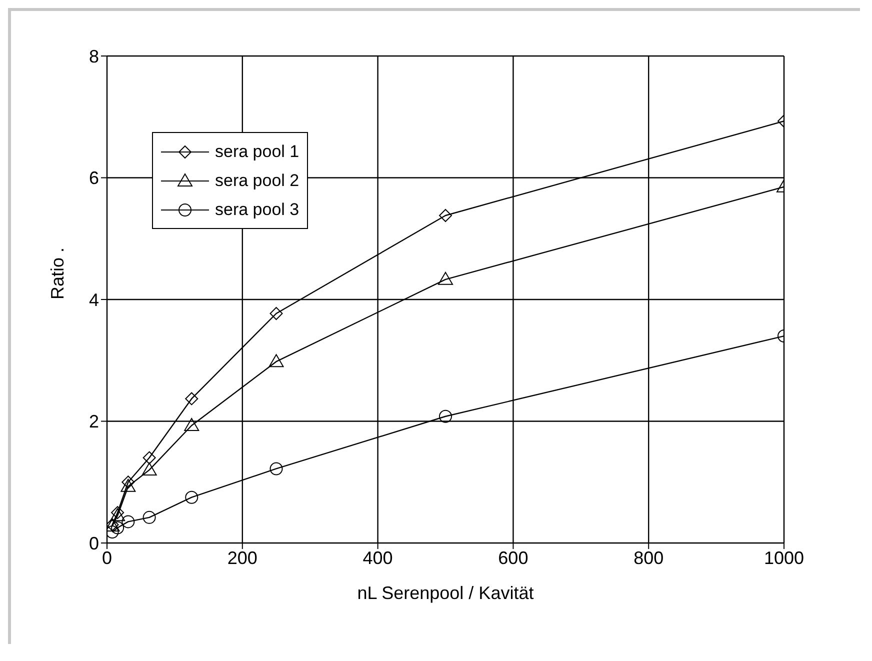  What do you see at coordinates (93, 300) in the screenshot?
I see `y-tick-label: 4` at bounding box center [93, 300].